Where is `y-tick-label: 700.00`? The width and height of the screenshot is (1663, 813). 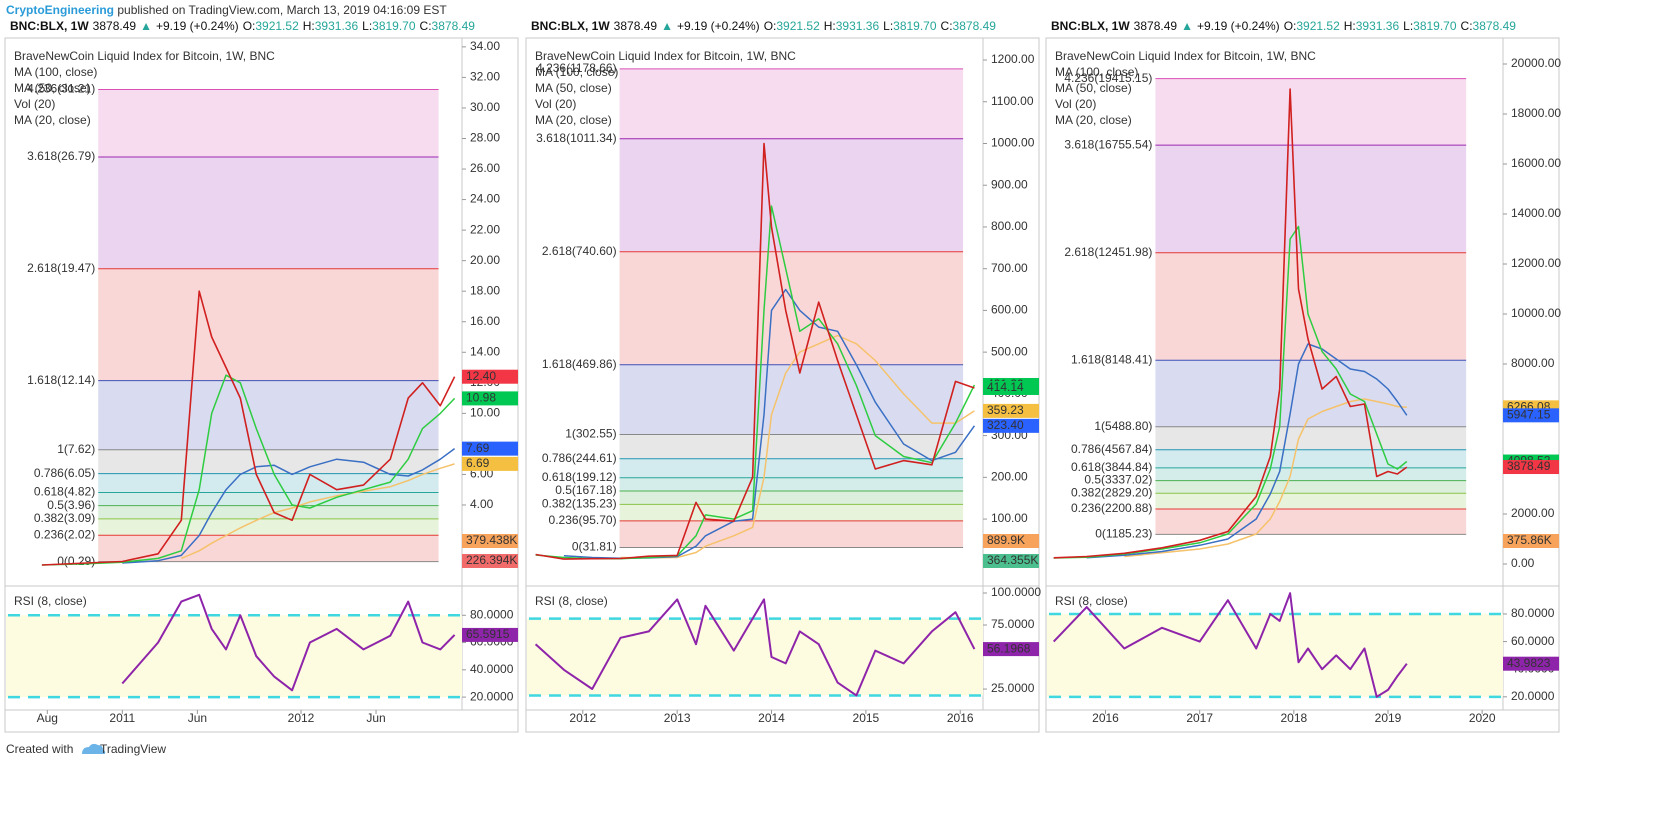 y-tick-label: 700.00 is located at coordinates (1009, 268).